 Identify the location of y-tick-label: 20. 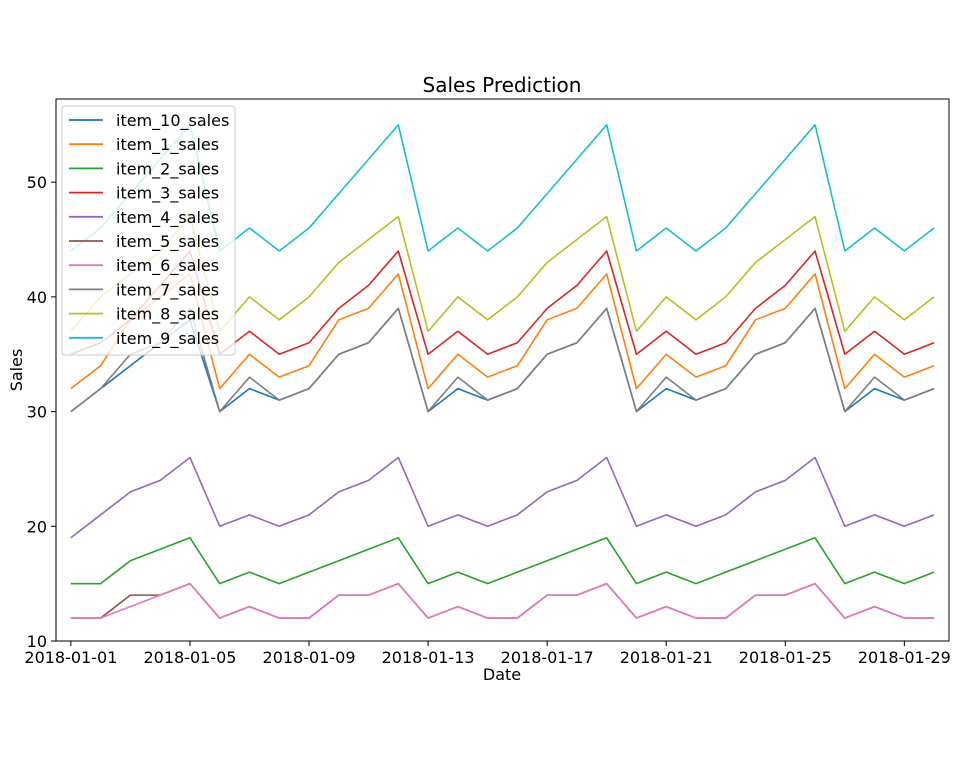
(37, 526).